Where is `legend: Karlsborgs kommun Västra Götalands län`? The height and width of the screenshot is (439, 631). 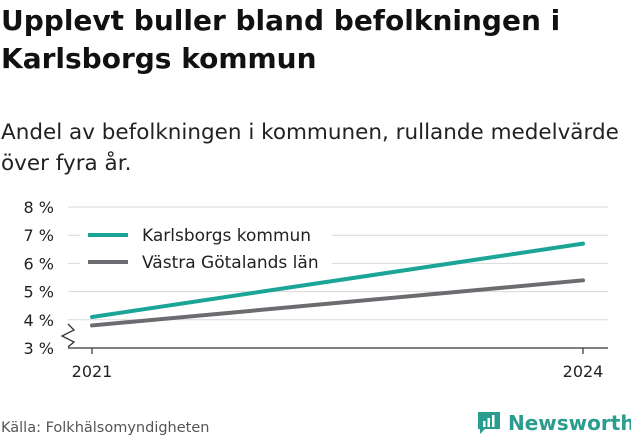
legend: Karlsborgs kommun Västra Götalands län is located at coordinates (206, 250).